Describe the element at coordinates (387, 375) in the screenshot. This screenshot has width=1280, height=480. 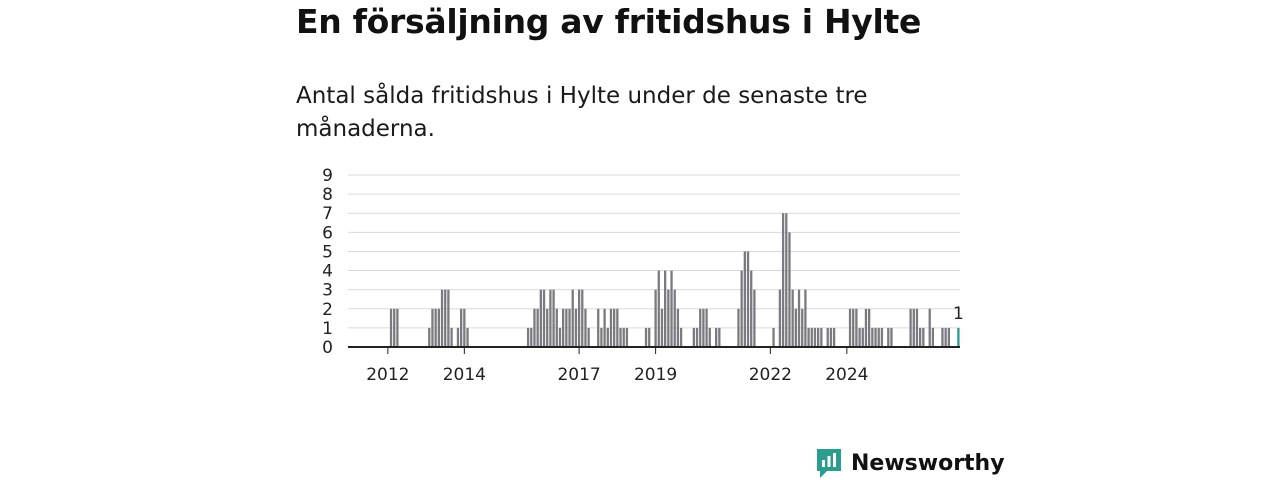
I see `x-tick-label: 2012` at that location.